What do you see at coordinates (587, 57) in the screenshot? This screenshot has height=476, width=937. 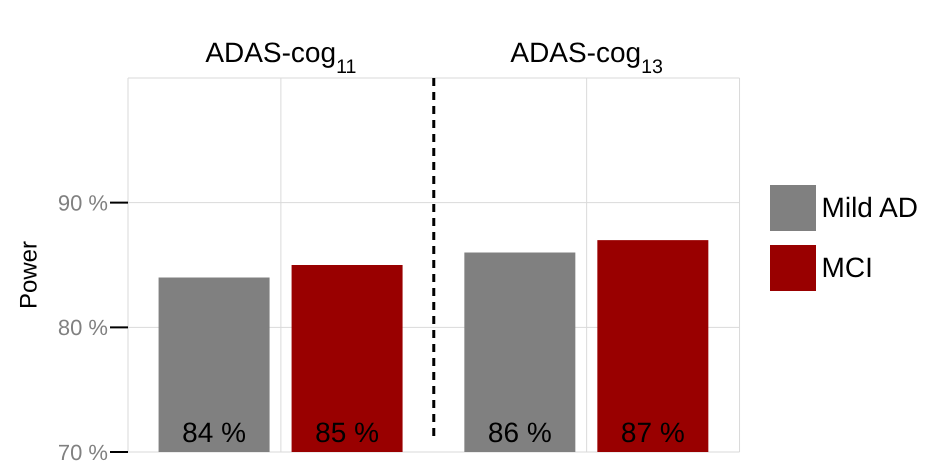 I see `x-tick-label: ADAS-cog$_{13}$` at bounding box center [587, 57].